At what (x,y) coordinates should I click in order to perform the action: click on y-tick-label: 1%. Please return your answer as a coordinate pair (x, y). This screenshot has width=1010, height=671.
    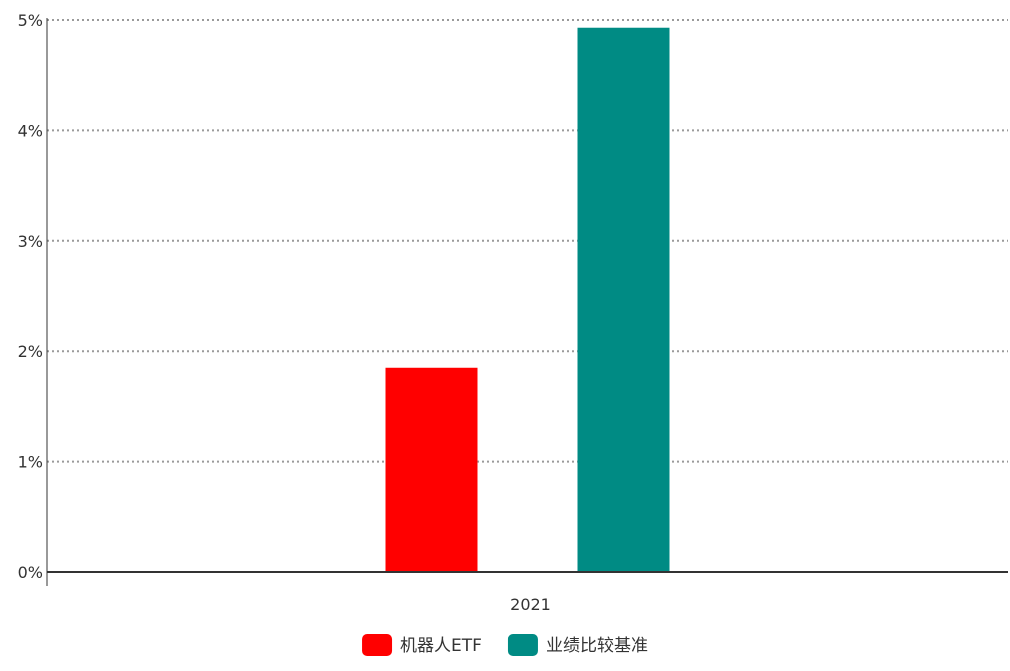
    Looking at the image, I should click on (30, 462).